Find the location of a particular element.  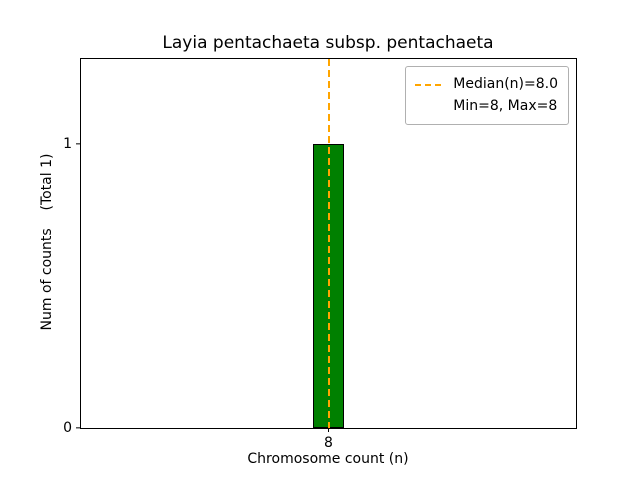

legend: Median(n)=8.0 Min=8, Max=8 is located at coordinates (487, 96).